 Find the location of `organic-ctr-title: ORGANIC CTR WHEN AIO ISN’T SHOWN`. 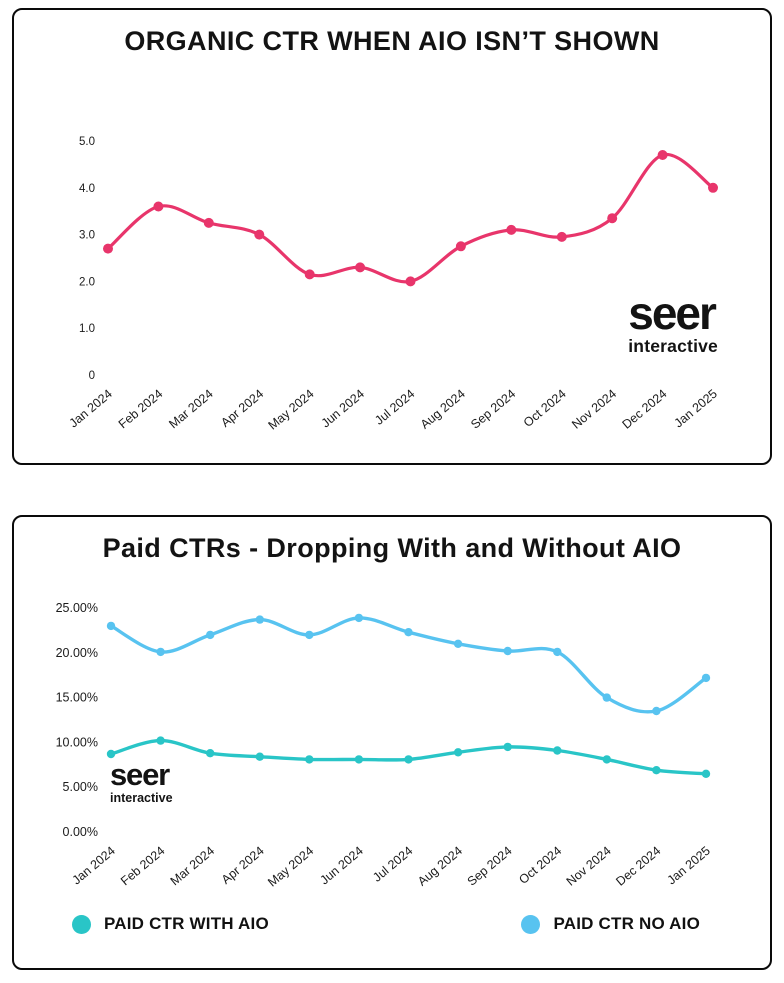

organic-ctr-title: ORGANIC CTR WHEN AIO ISN’T SHOWN is located at coordinates (392, 41).